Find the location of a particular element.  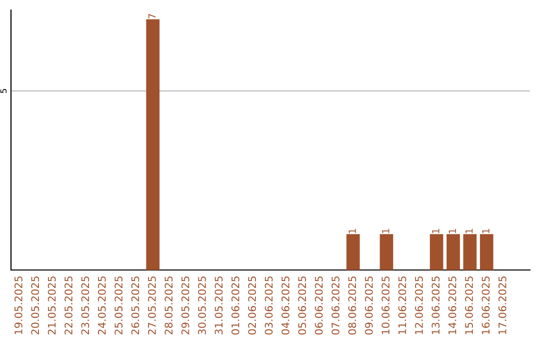

x-tick-label: 10.06.2025 is located at coordinates (386, 305).